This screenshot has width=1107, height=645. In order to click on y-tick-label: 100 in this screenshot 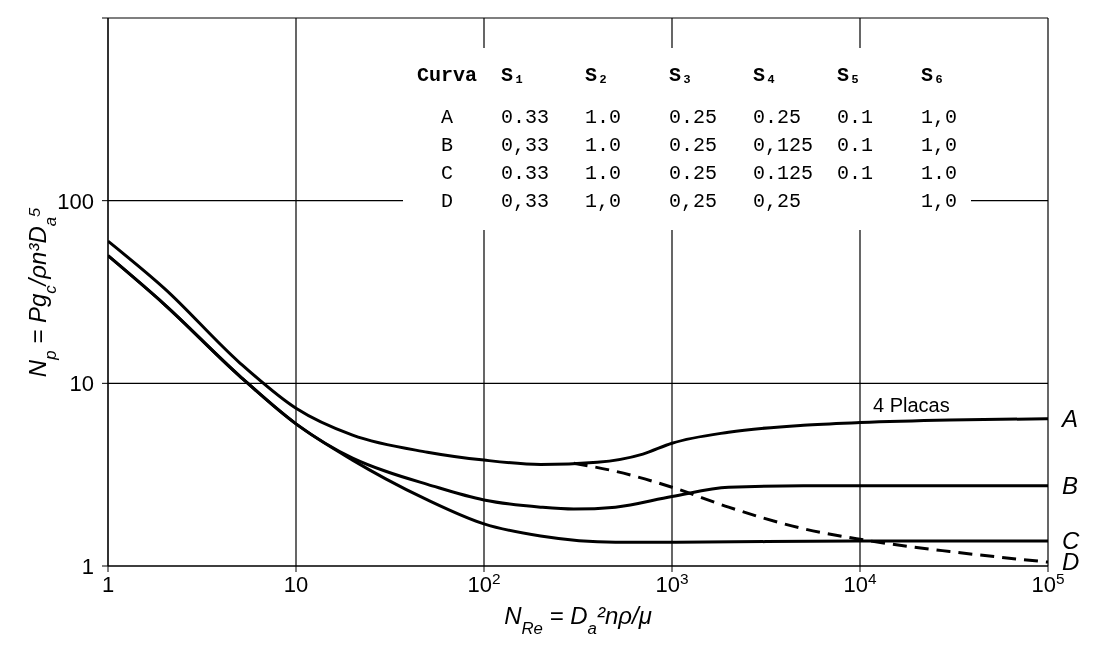, I will do `click(75, 201)`.